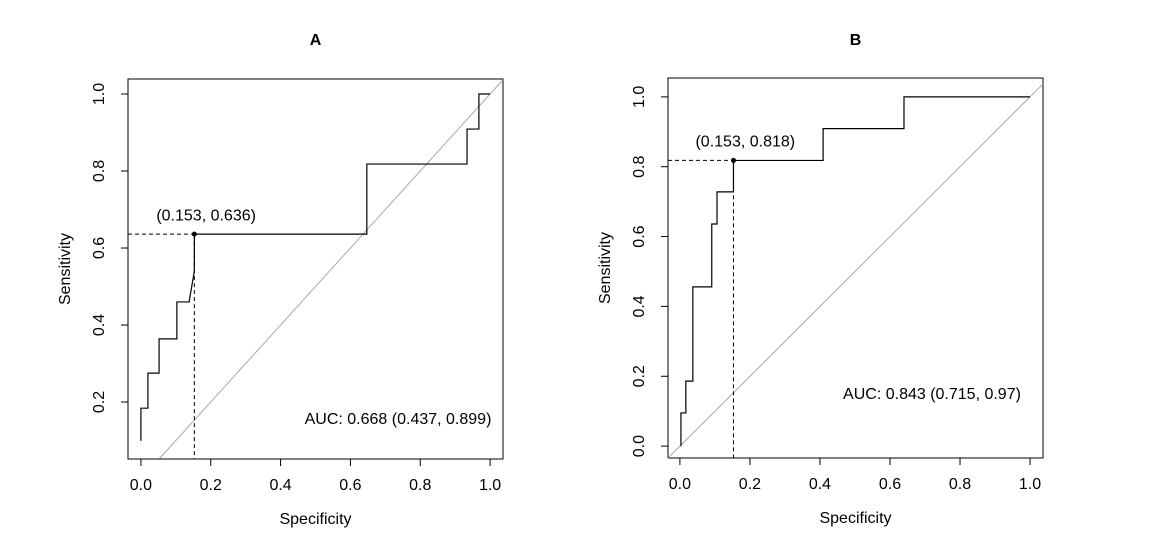  What do you see at coordinates (316, 40) in the screenshot?
I see `chart-title: A` at bounding box center [316, 40].